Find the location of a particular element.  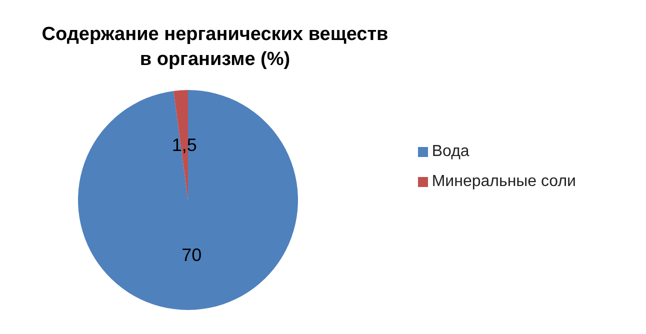

legend-label: Минеральные соли is located at coordinates (504, 181).